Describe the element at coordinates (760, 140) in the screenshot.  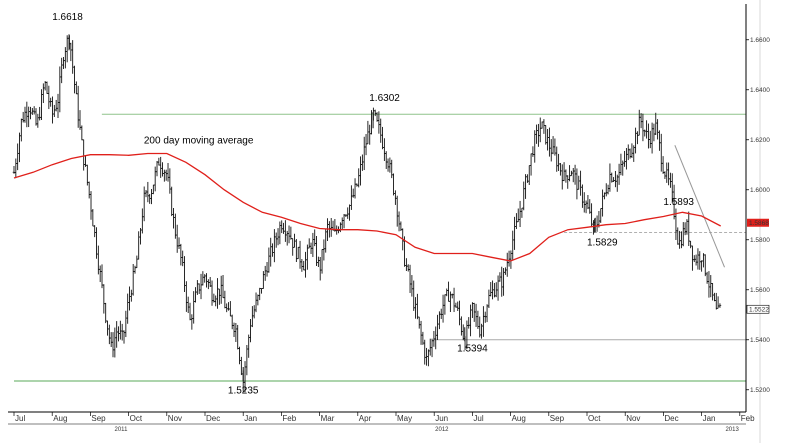
I see `y-tick-label: 1.6200` at that location.